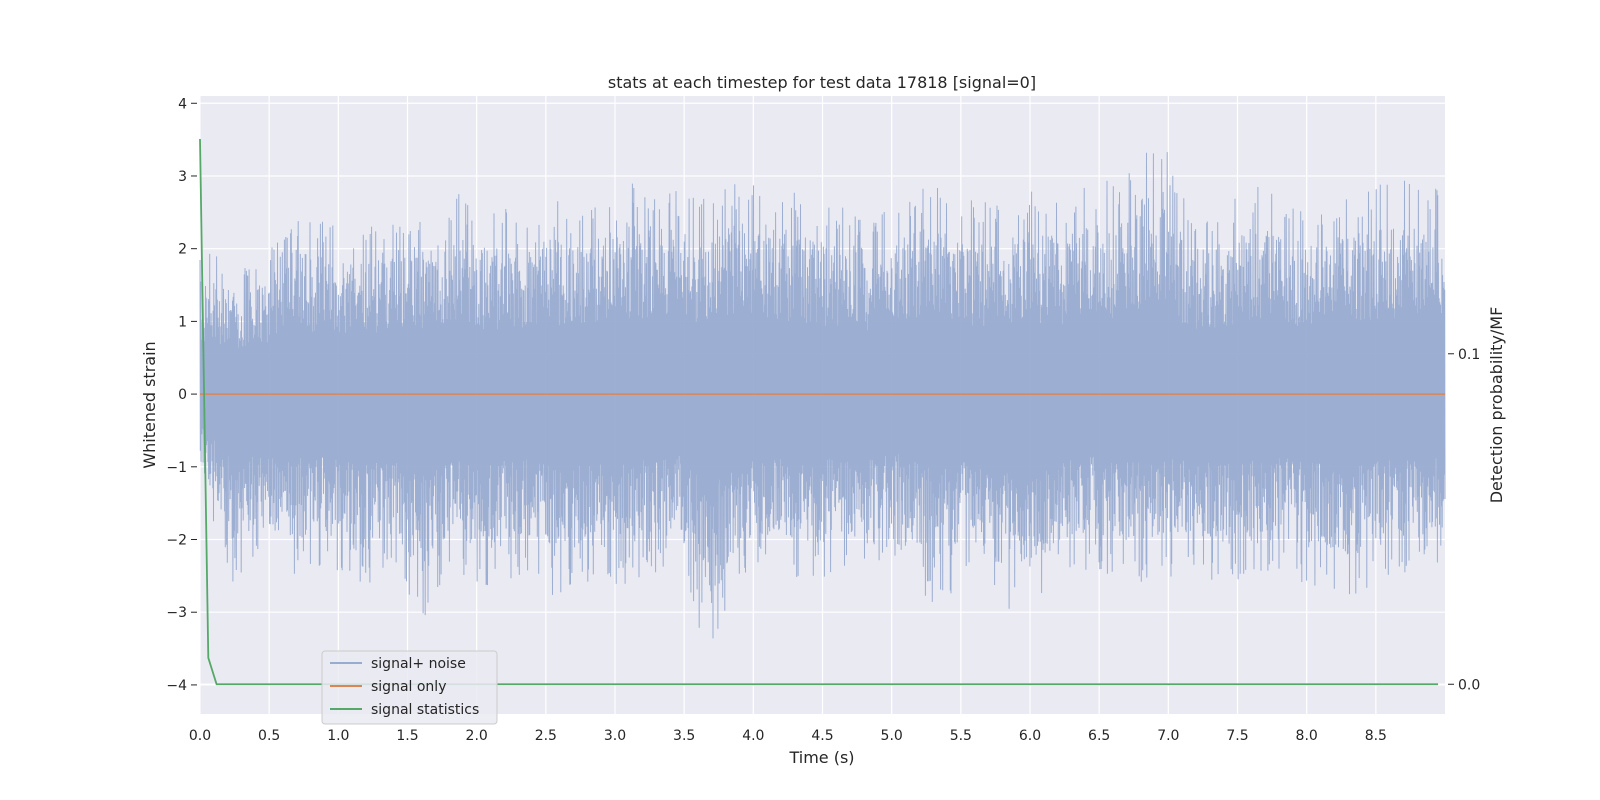 Image resolution: width=1600 pixels, height=800 pixels. Describe the element at coordinates (821, 757) in the screenshot. I see `x-axis-label: Time (s)` at that location.